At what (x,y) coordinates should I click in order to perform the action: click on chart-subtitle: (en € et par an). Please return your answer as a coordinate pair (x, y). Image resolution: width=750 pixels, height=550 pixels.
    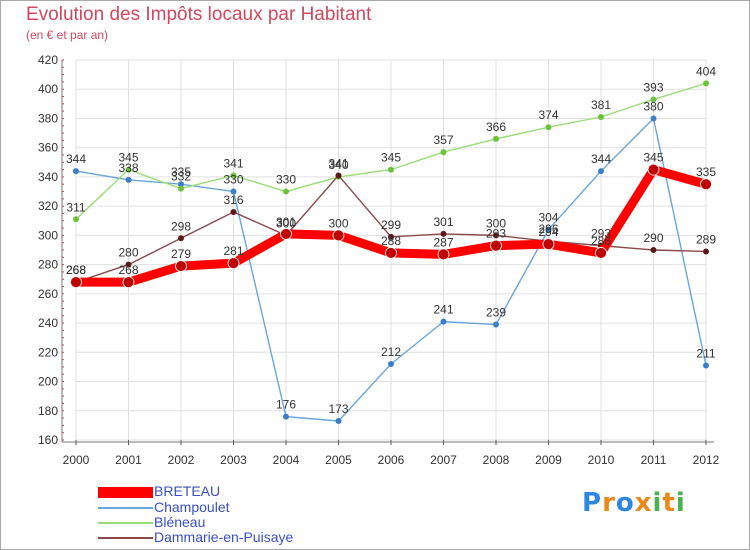
    Looking at the image, I should click on (67, 35).